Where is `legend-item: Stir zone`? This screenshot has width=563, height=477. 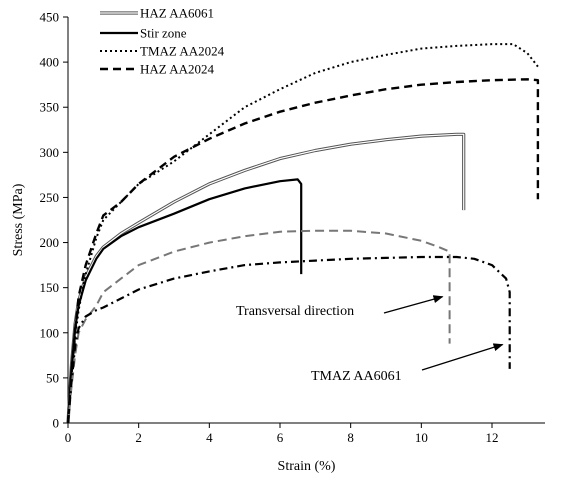
legend-item: Stir zone is located at coordinates (143, 33).